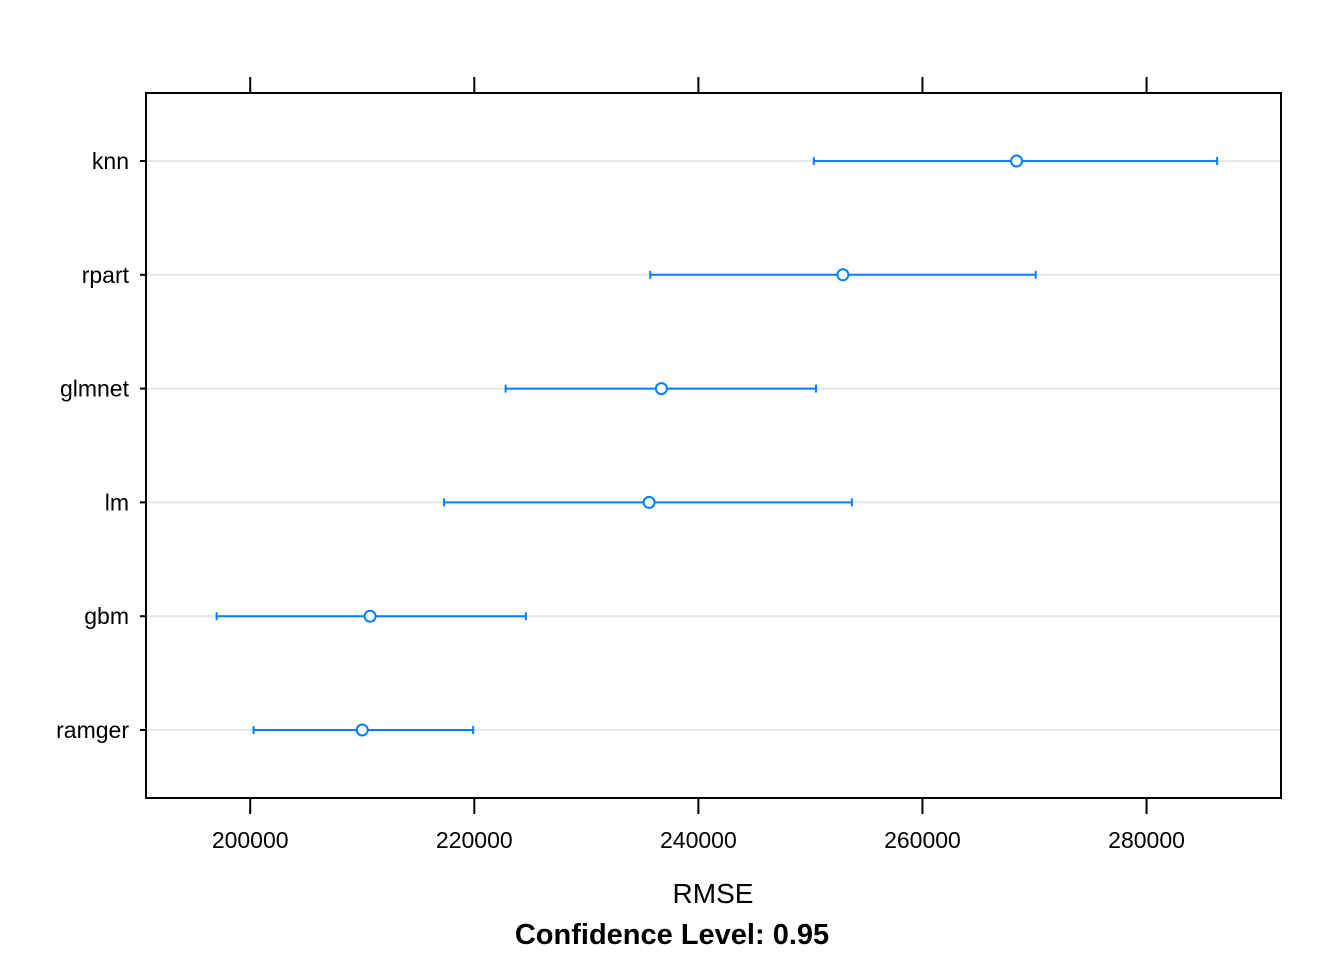 The width and height of the screenshot is (1344, 965). Describe the element at coordinates (250, 840) in the screenshot. I see `x-tick-label-200000: 200000` at that location.